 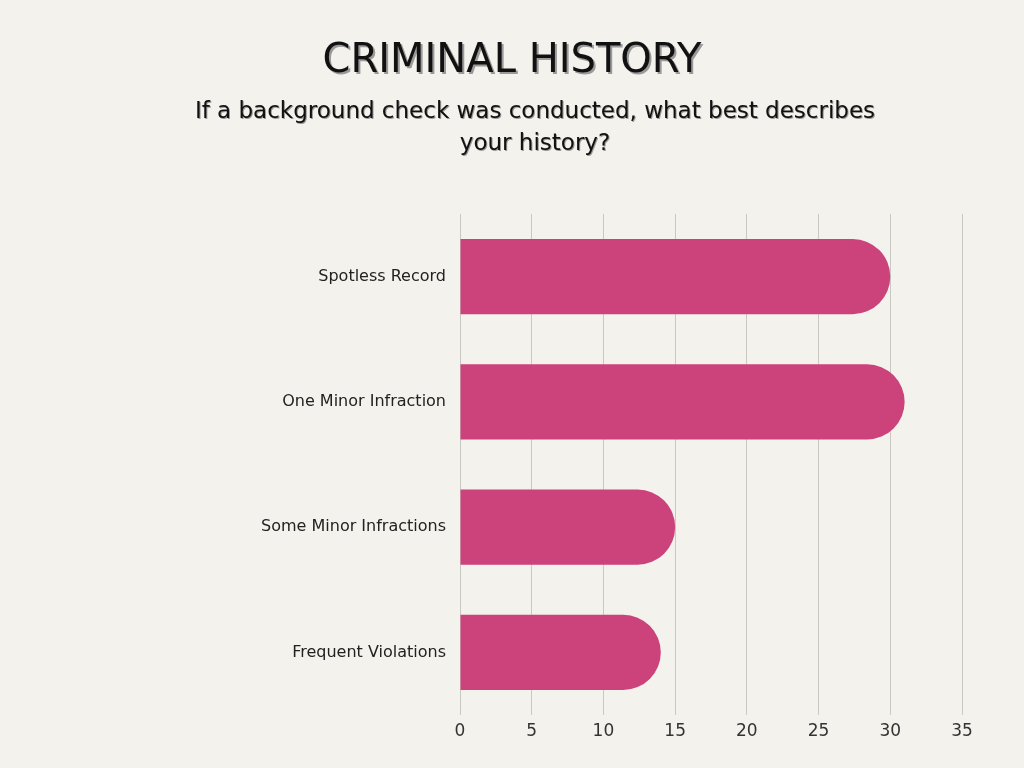 I want to click on y-tick-label: Frequent Violations, so click(x=369, y=651).